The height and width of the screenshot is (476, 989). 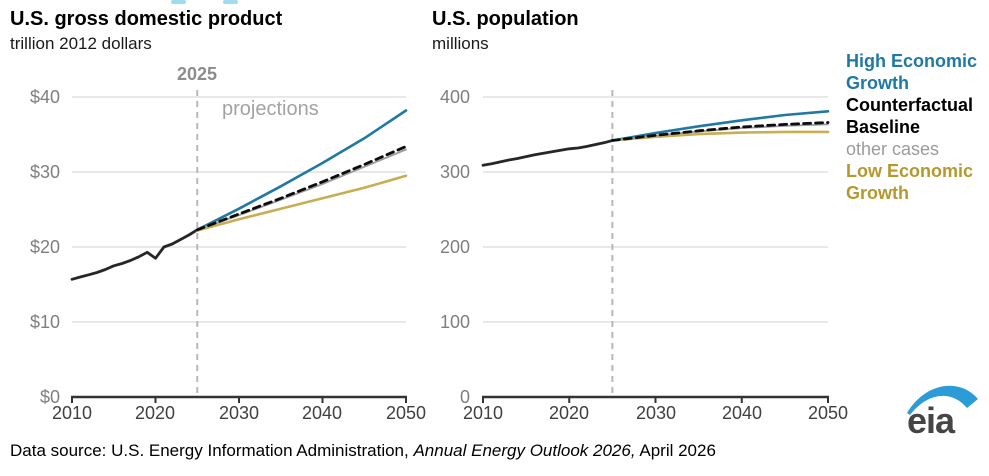 I want to click on population-chart-subtitle: millions, so click(x=460, y=43).